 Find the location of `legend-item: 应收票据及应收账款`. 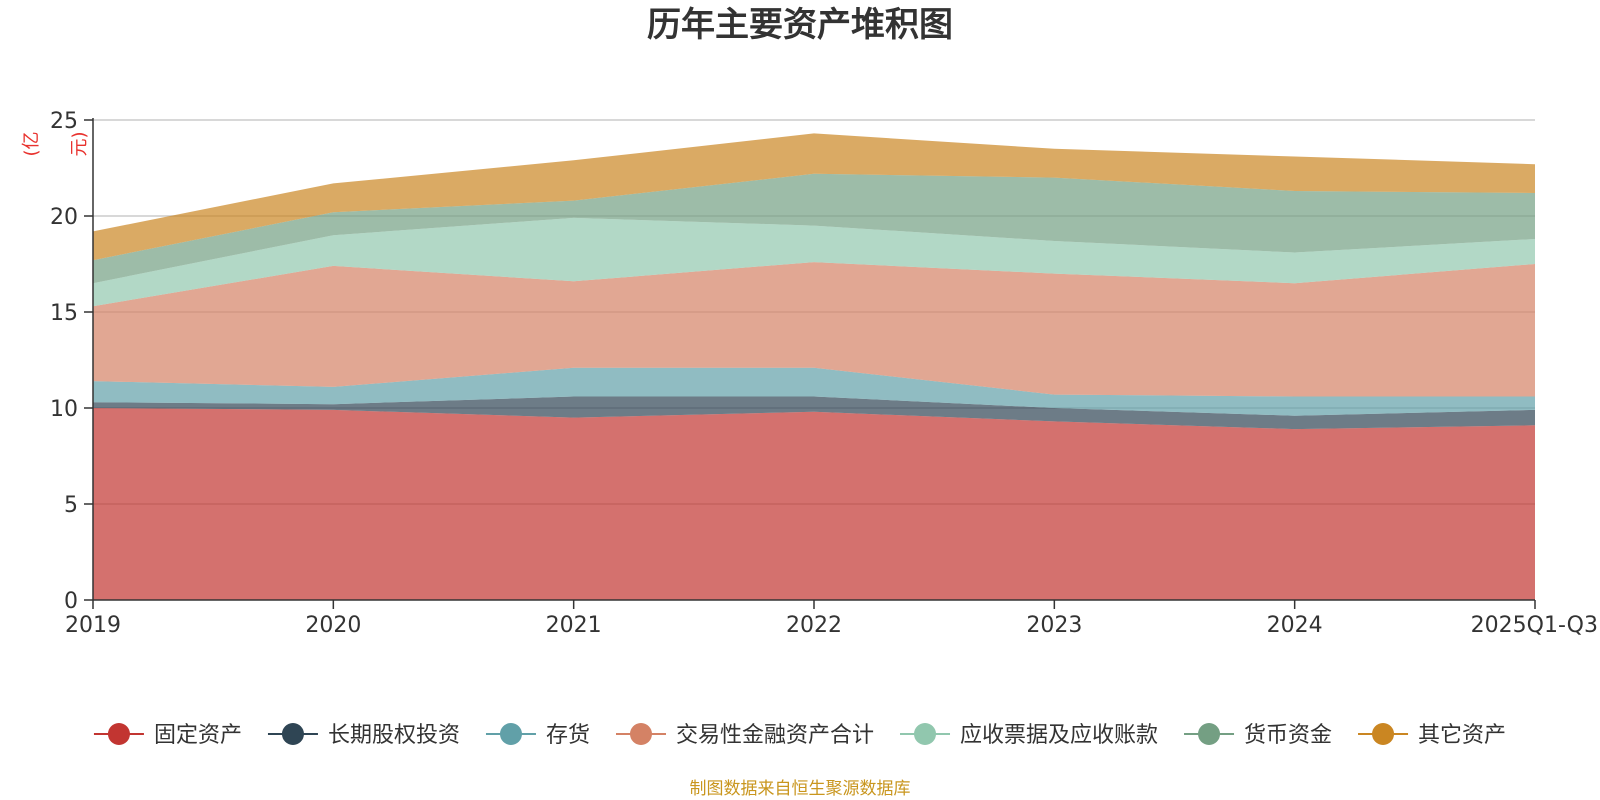

legend-item: 应收票据及应收账款 is located at coordinates (1029, 735).